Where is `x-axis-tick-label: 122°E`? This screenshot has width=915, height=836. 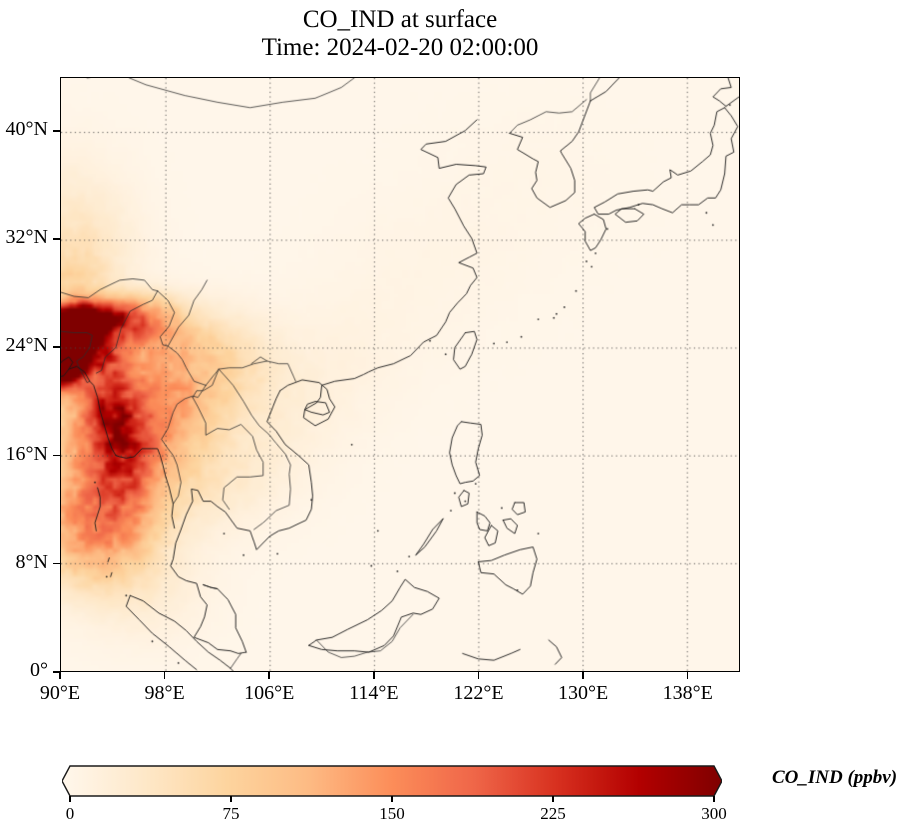
x-axis-tick-label: 122°E is located at coordinates (478, 693).